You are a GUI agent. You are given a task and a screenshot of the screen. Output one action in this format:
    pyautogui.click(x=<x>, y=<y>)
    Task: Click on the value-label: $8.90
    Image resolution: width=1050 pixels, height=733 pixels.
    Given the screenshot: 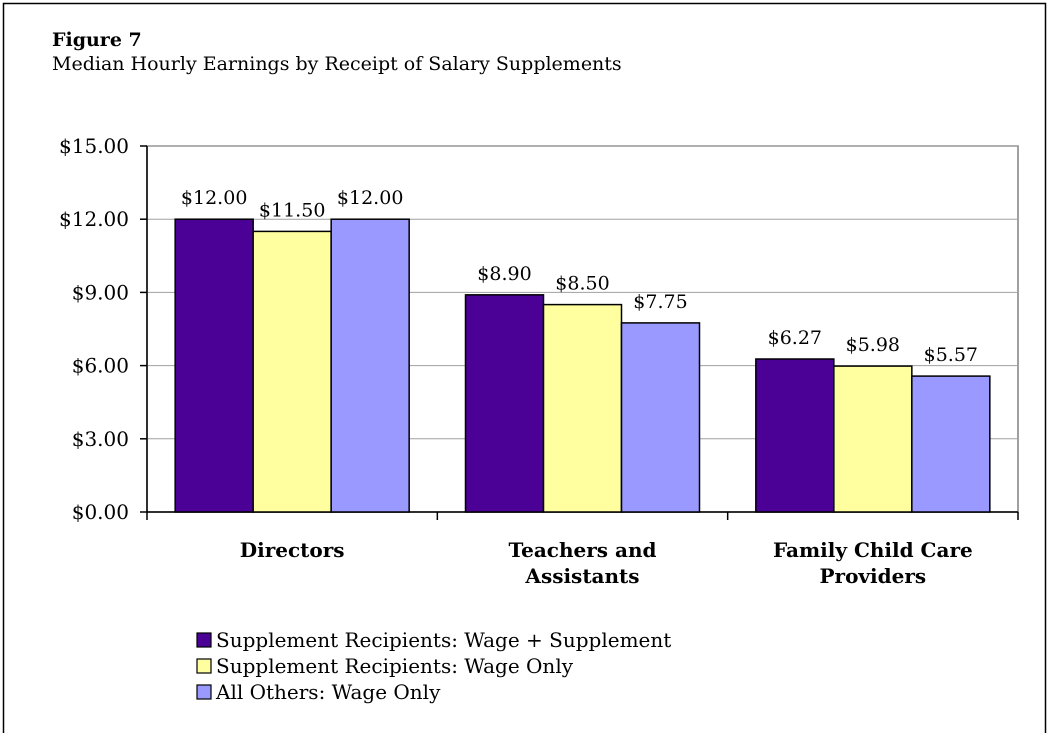 What is the action you would take?
    pyautogui.click(x=504, y=274)
    